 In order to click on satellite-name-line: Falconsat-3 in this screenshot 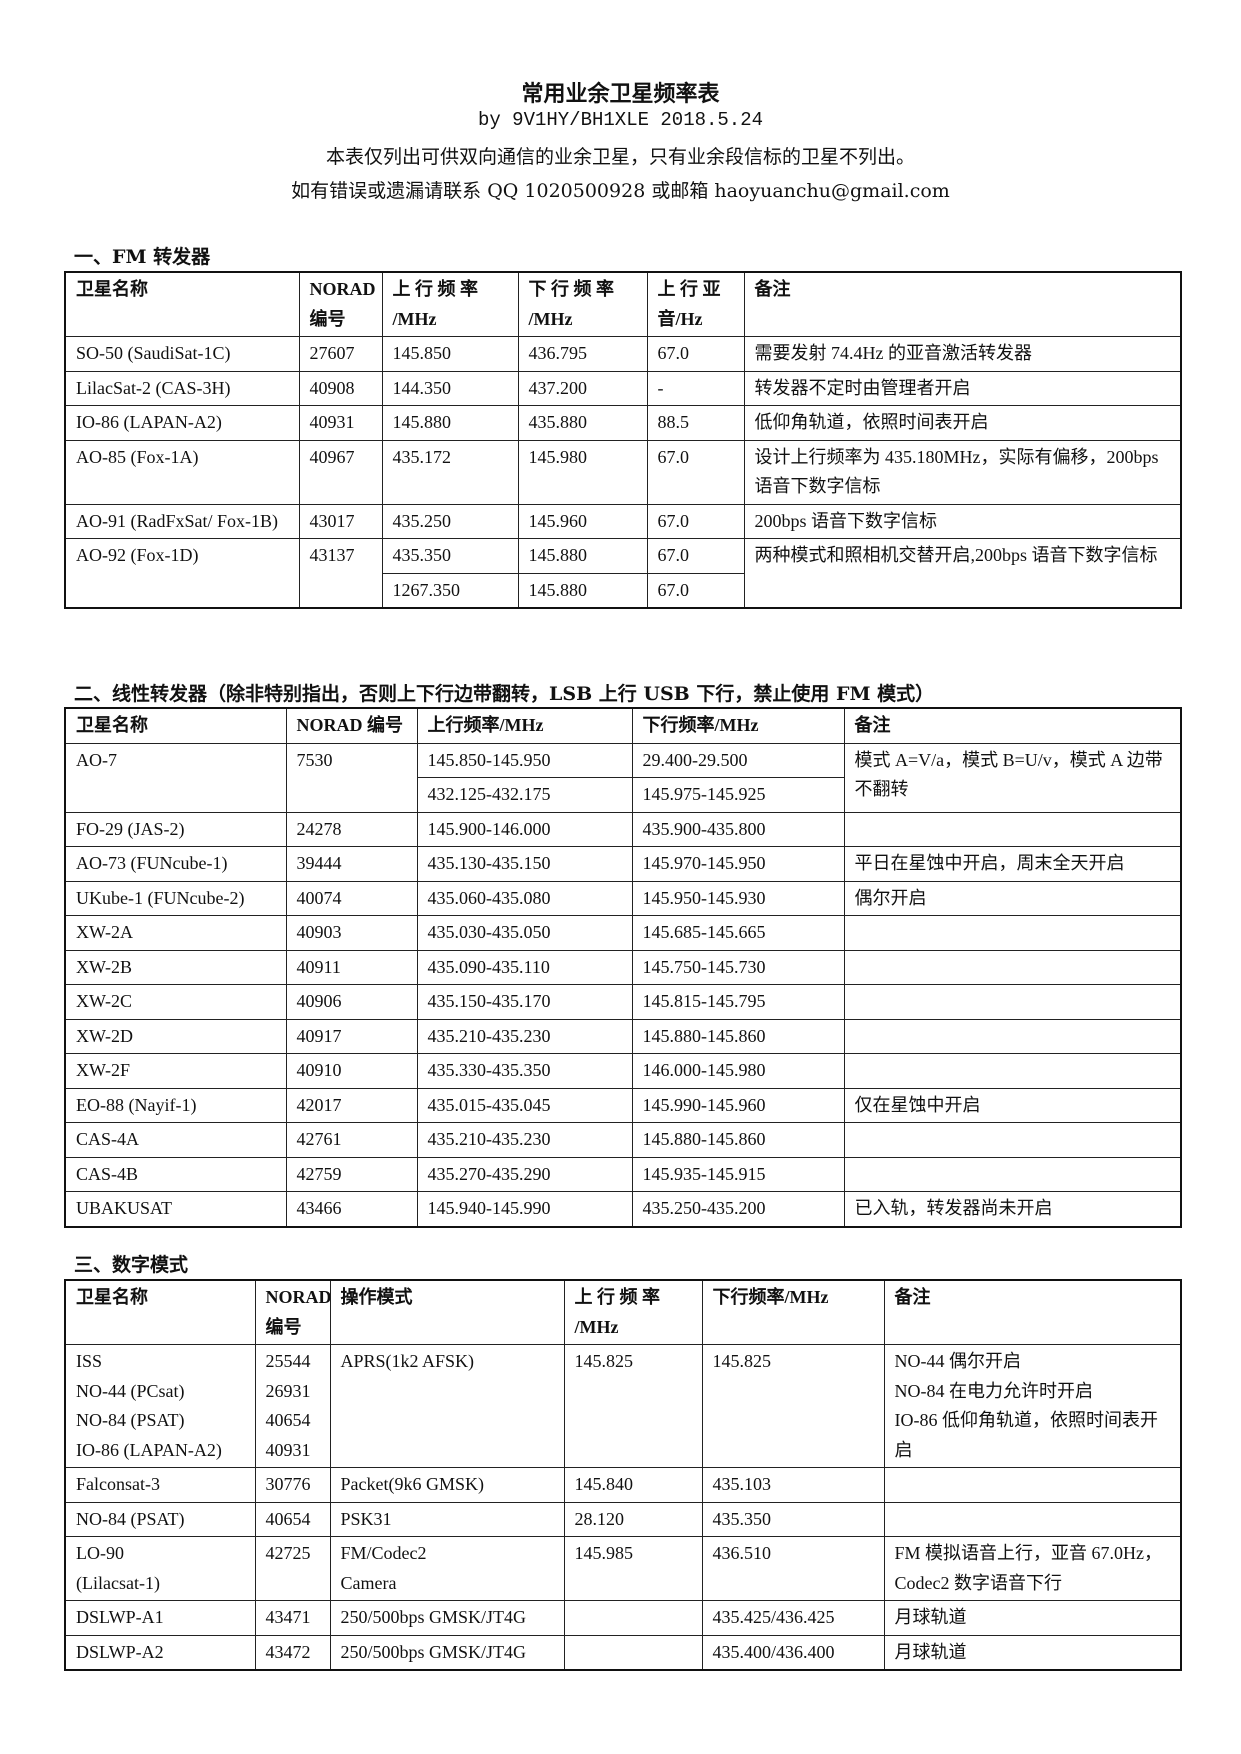, I will do `click(118, 1484)`.